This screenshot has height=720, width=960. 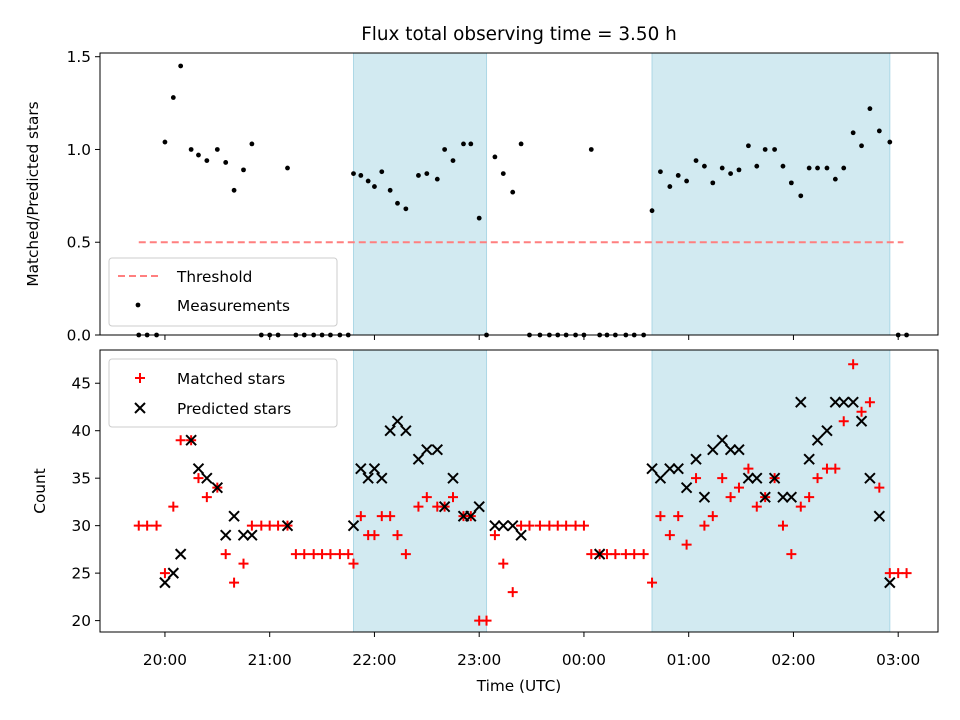 What do you see at coordinates (270, 660) in the screenshot?
I see `x-tick-label: 21:00` at bounding box center [270, 660].